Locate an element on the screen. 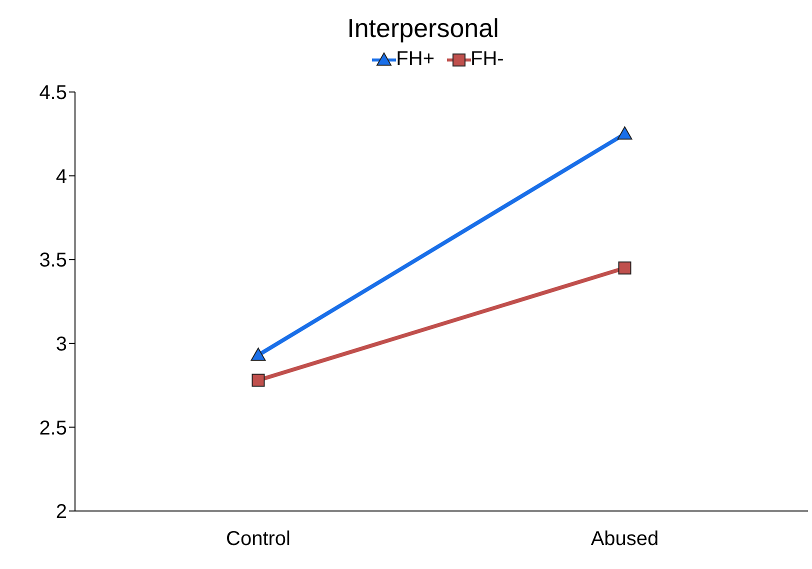 This screenshot has height=569, width=812. y-tick-label: 2 is located at coordinates (61, 512).